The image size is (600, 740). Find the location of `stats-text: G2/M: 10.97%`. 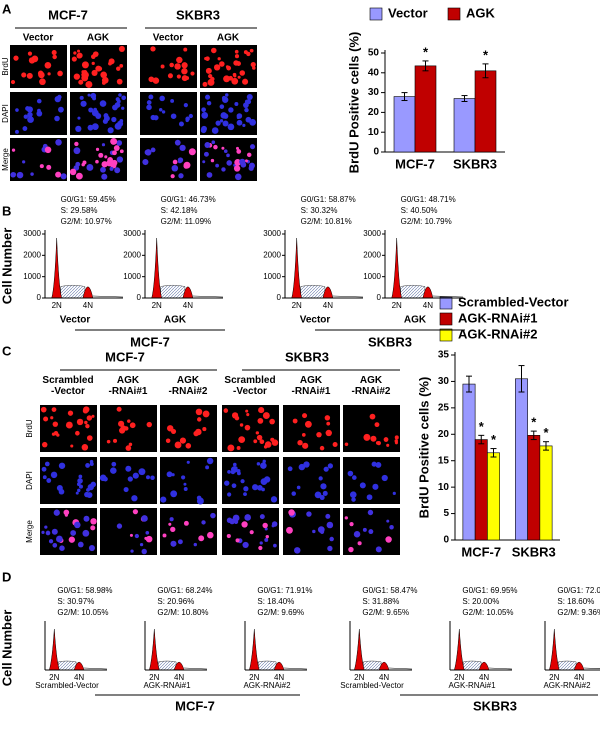

stats-text: G2/M: 10.97% is located at coordinates (86, 221).